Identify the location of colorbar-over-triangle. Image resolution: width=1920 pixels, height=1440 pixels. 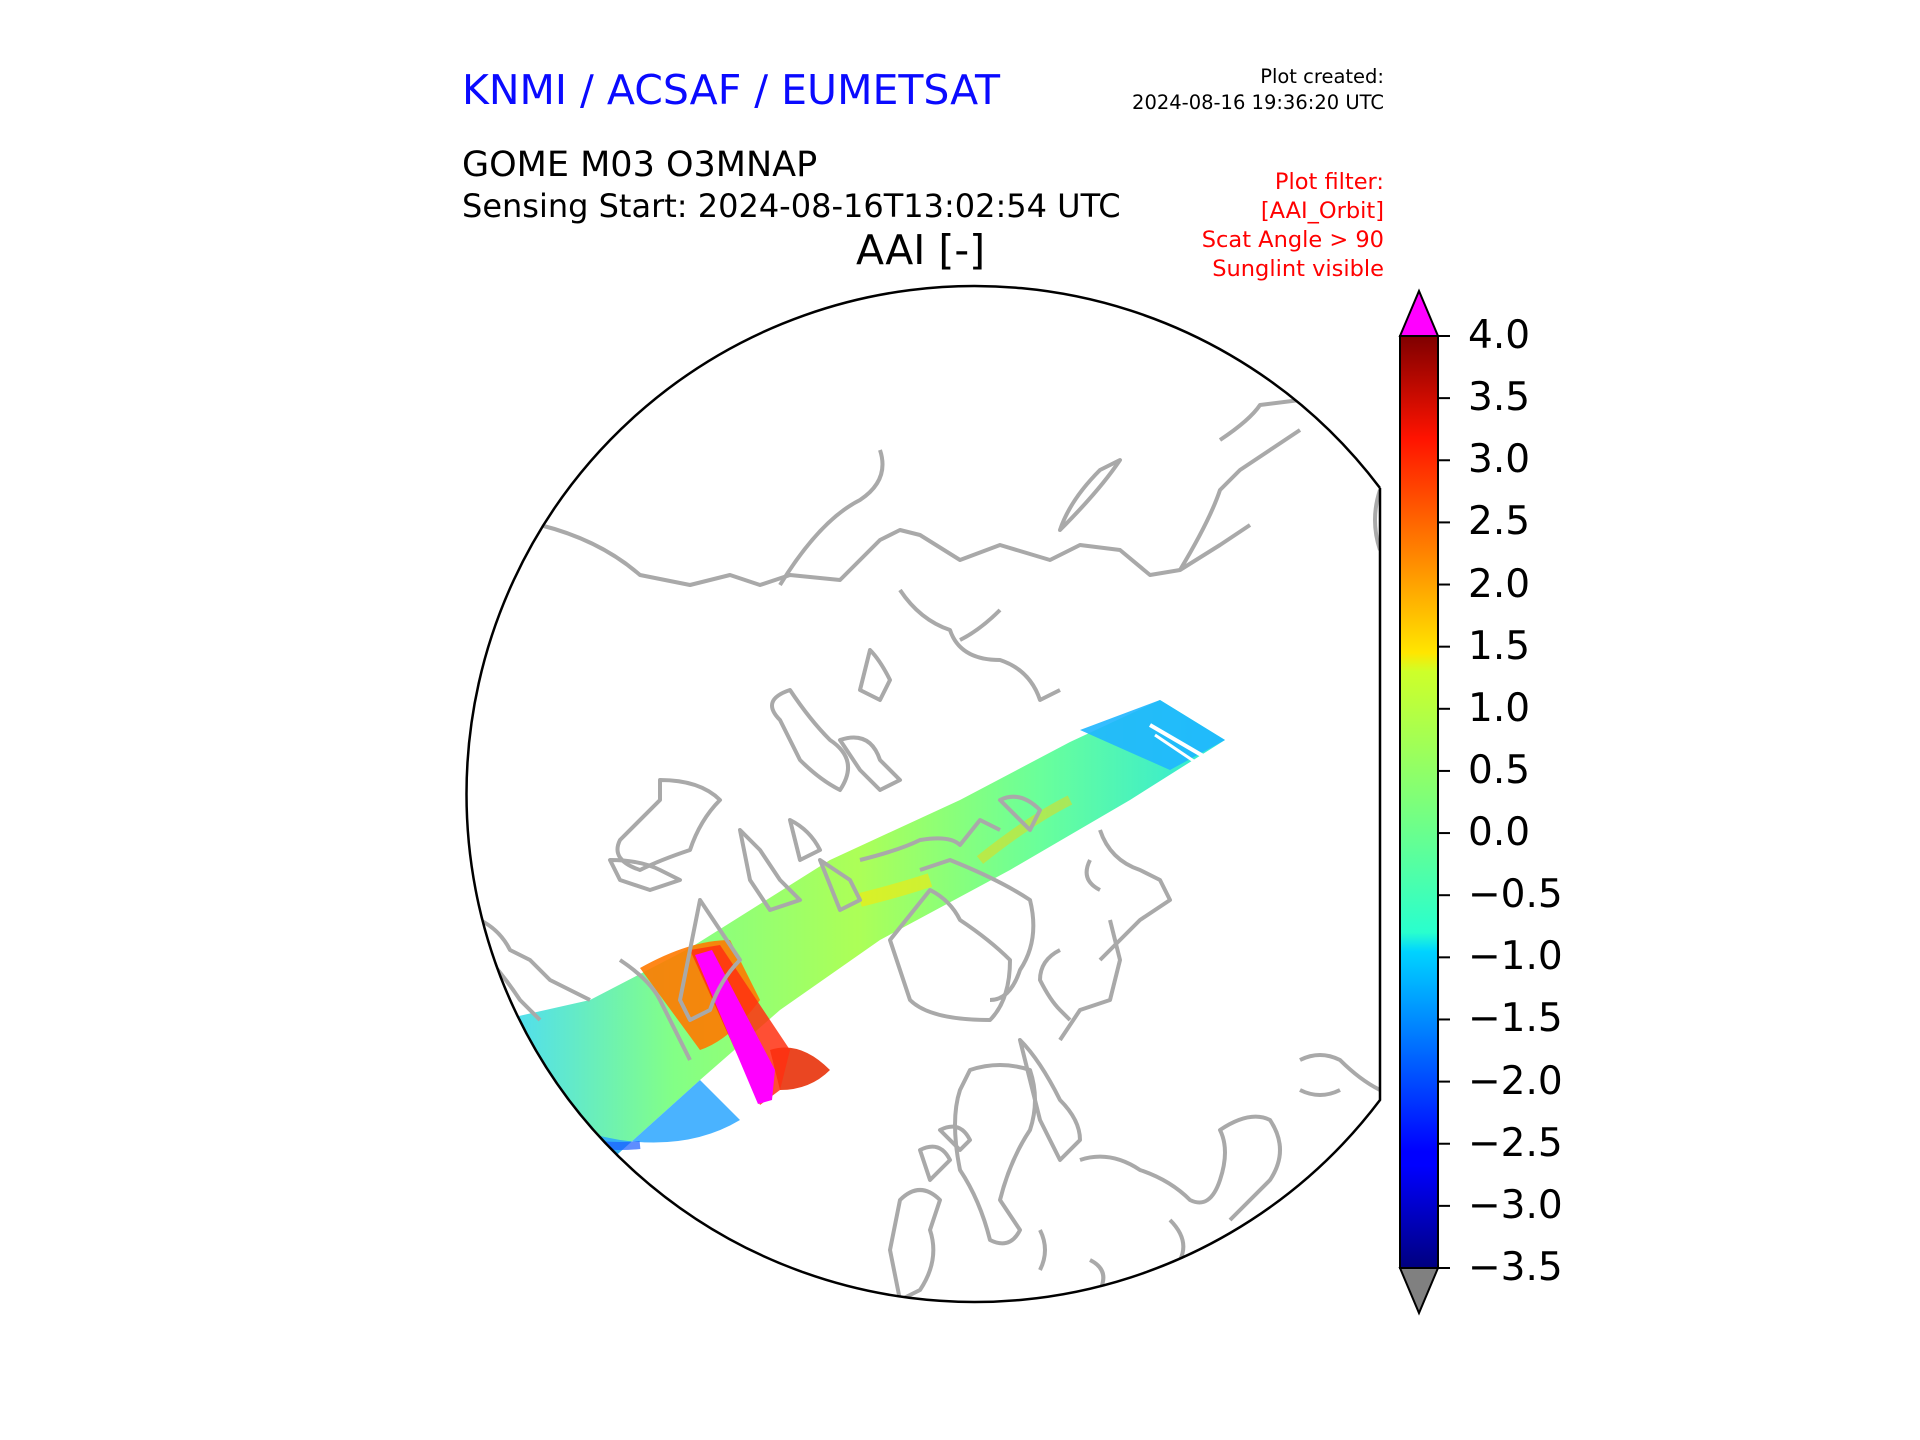
(1419, 312).